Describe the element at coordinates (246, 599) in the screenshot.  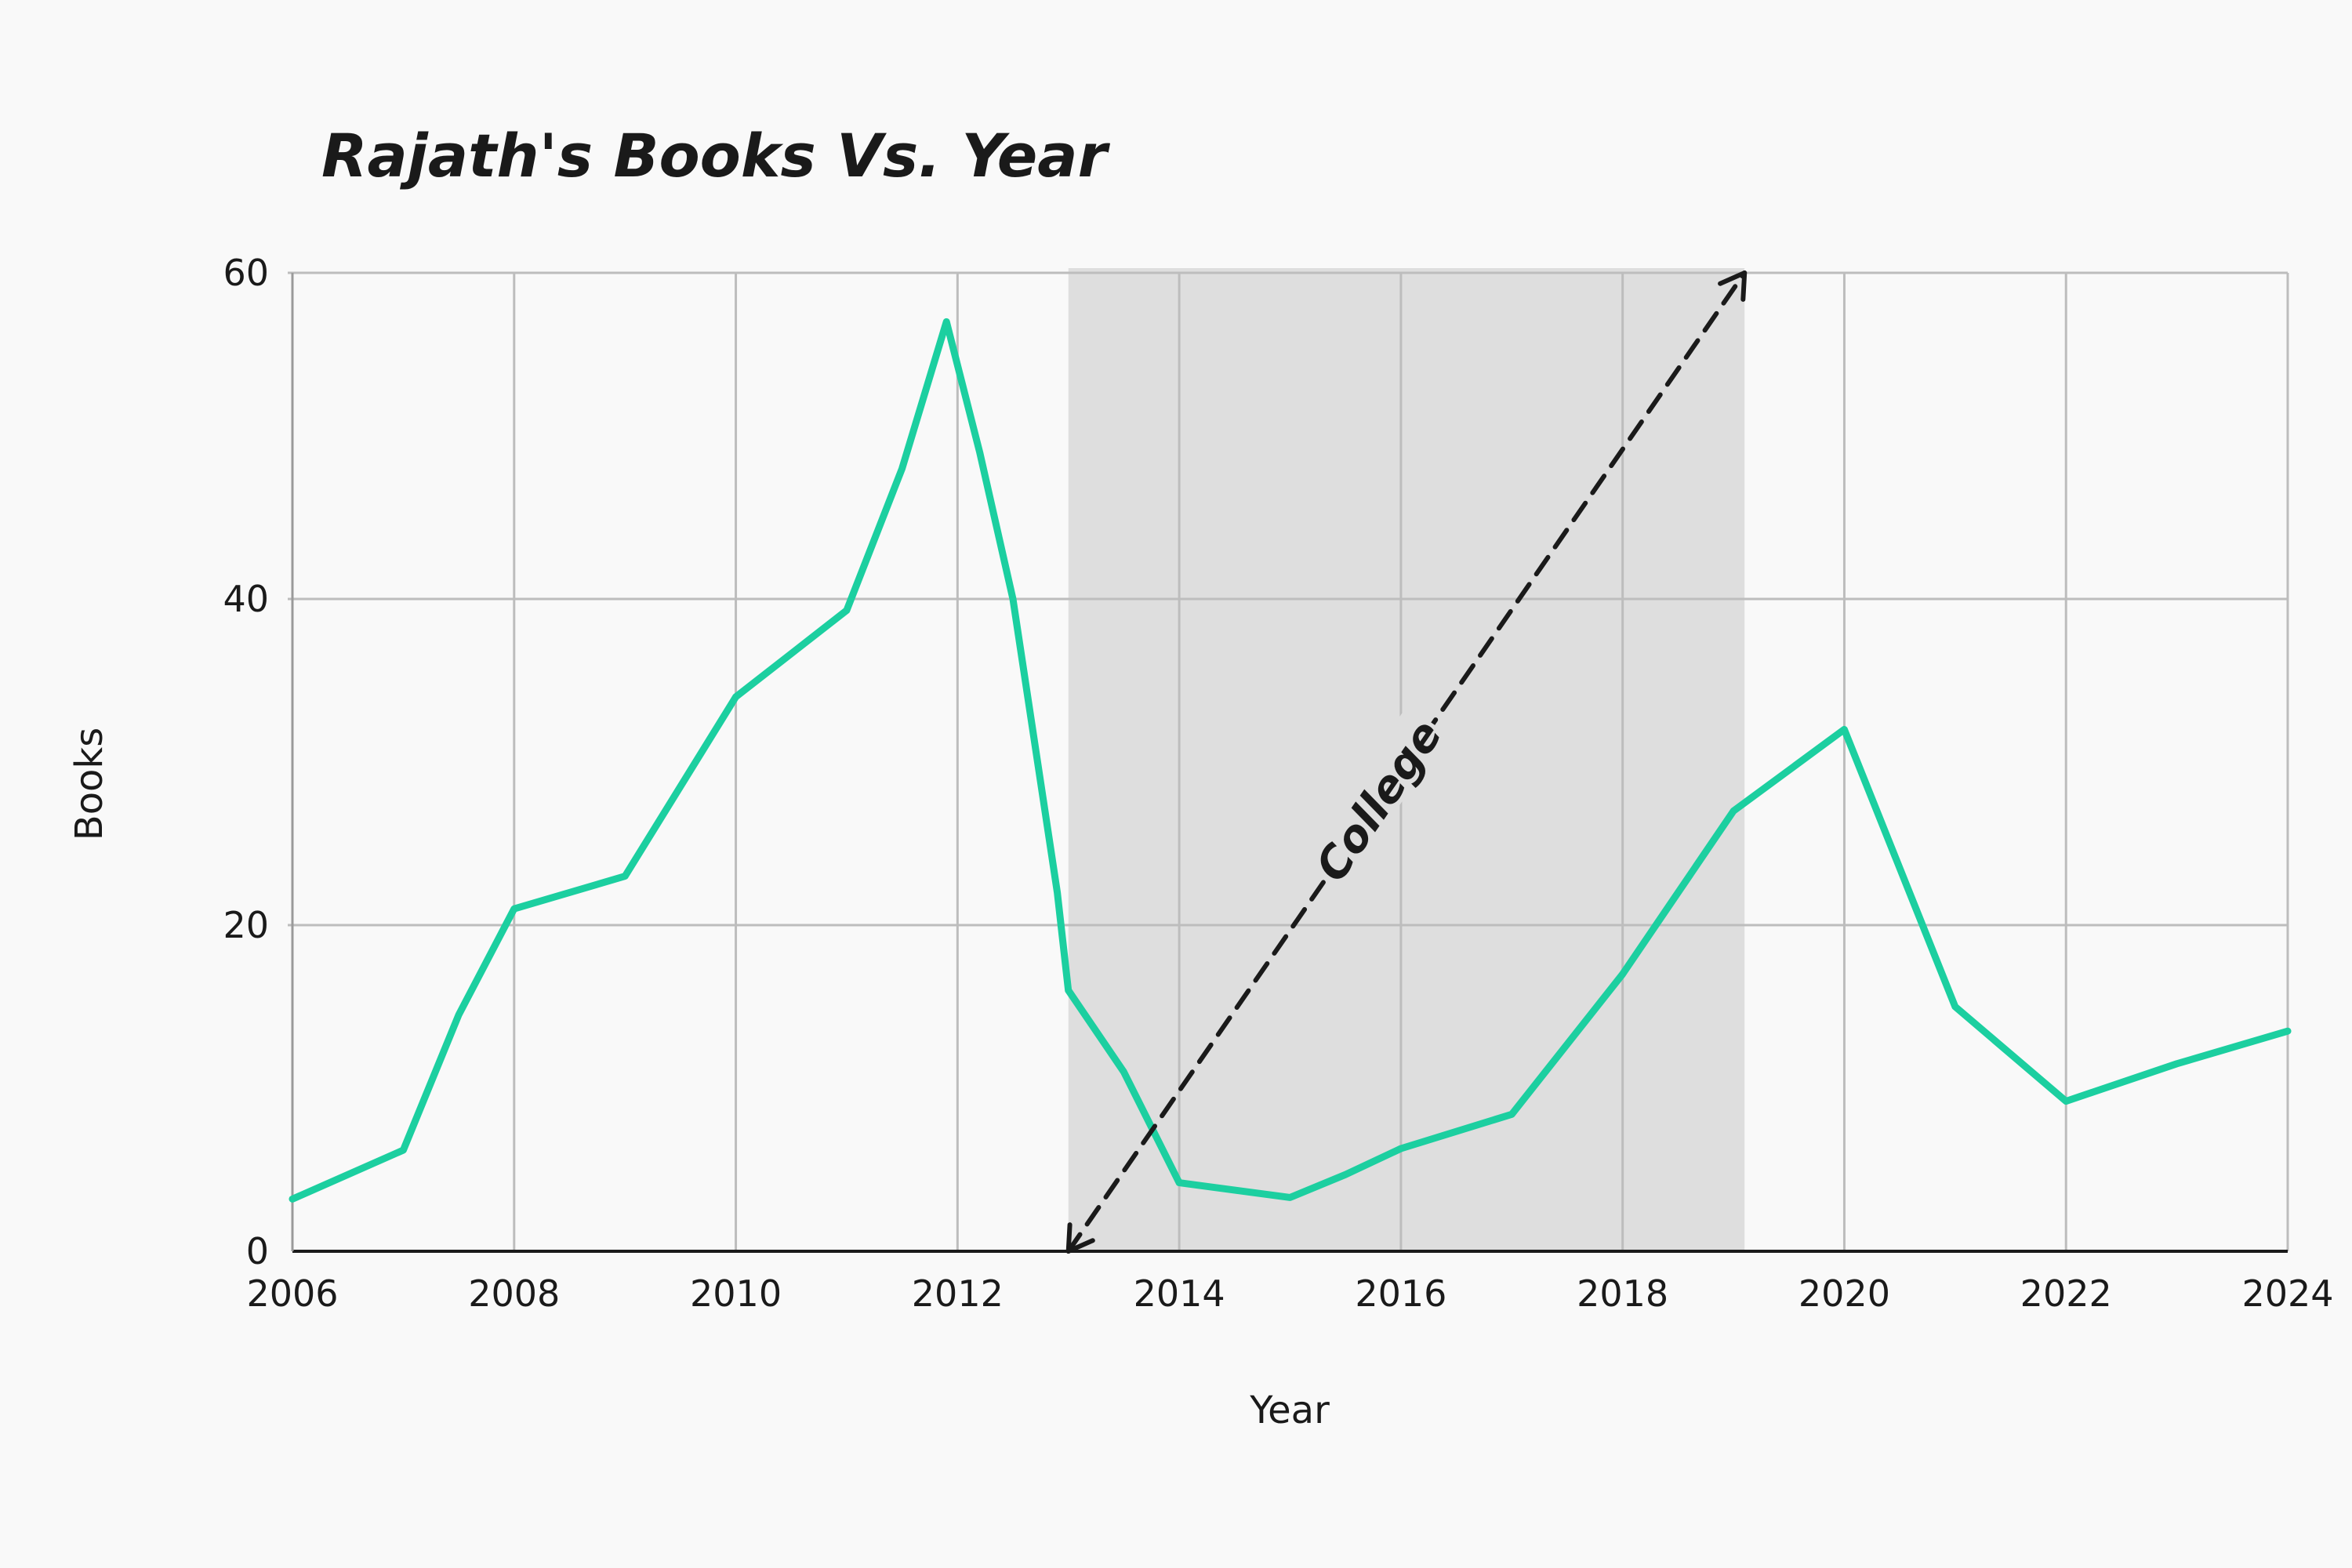
I see `y-tick-label-40: 40` at that location.